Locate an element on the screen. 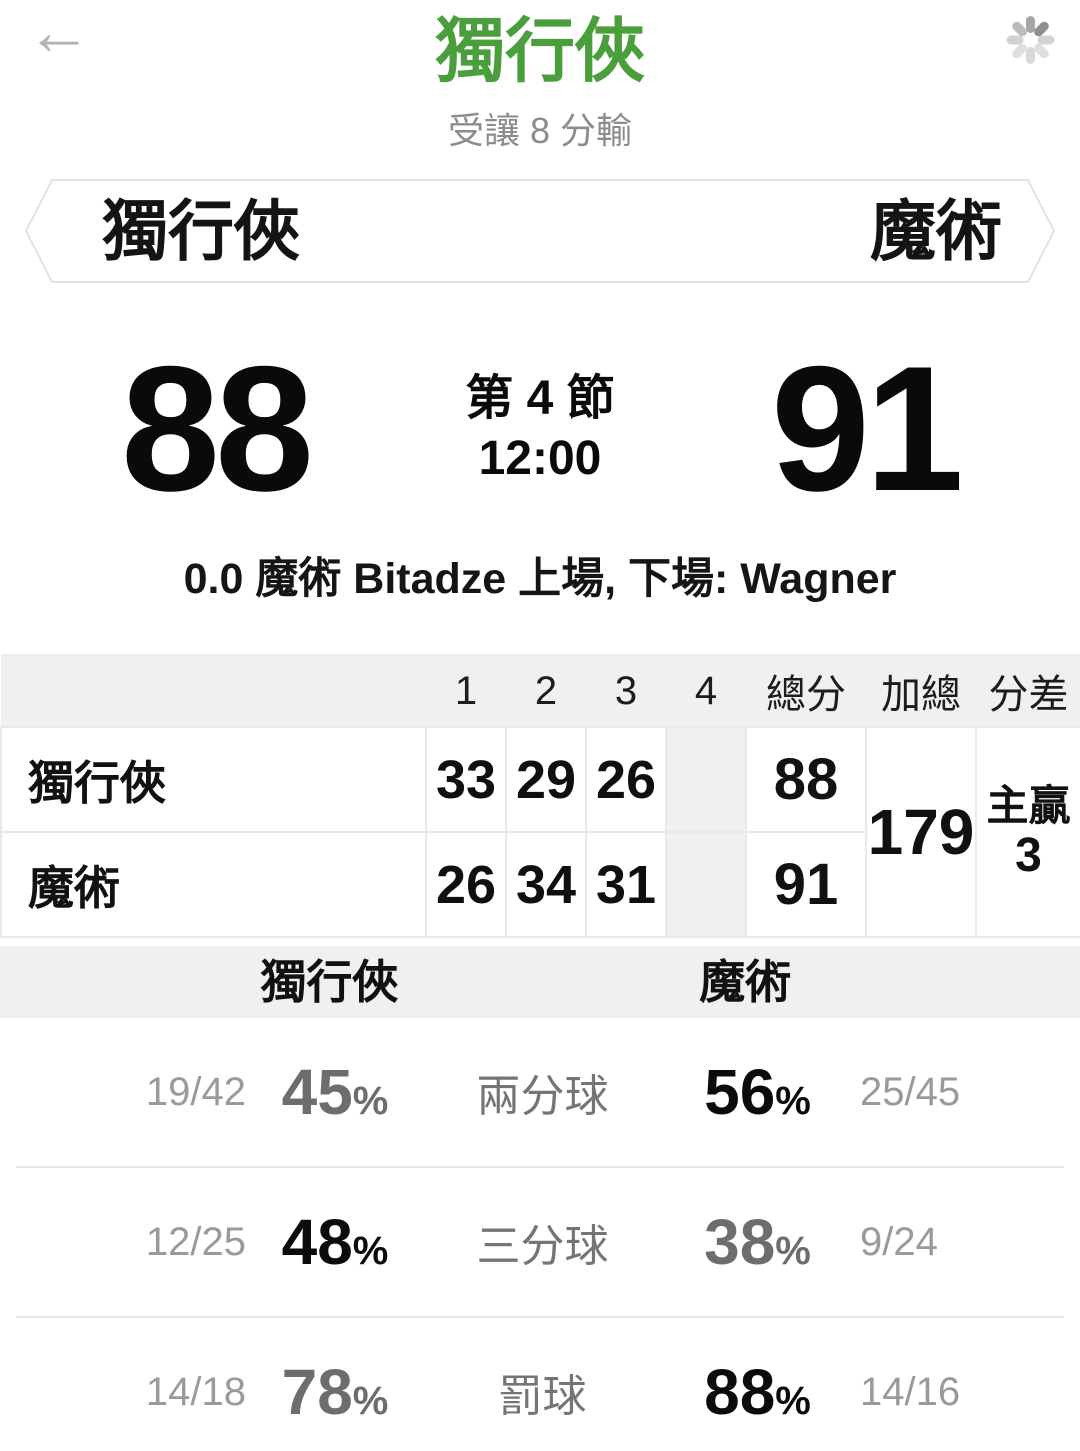  away-q2: 34 is located at coordinates (546, 884).